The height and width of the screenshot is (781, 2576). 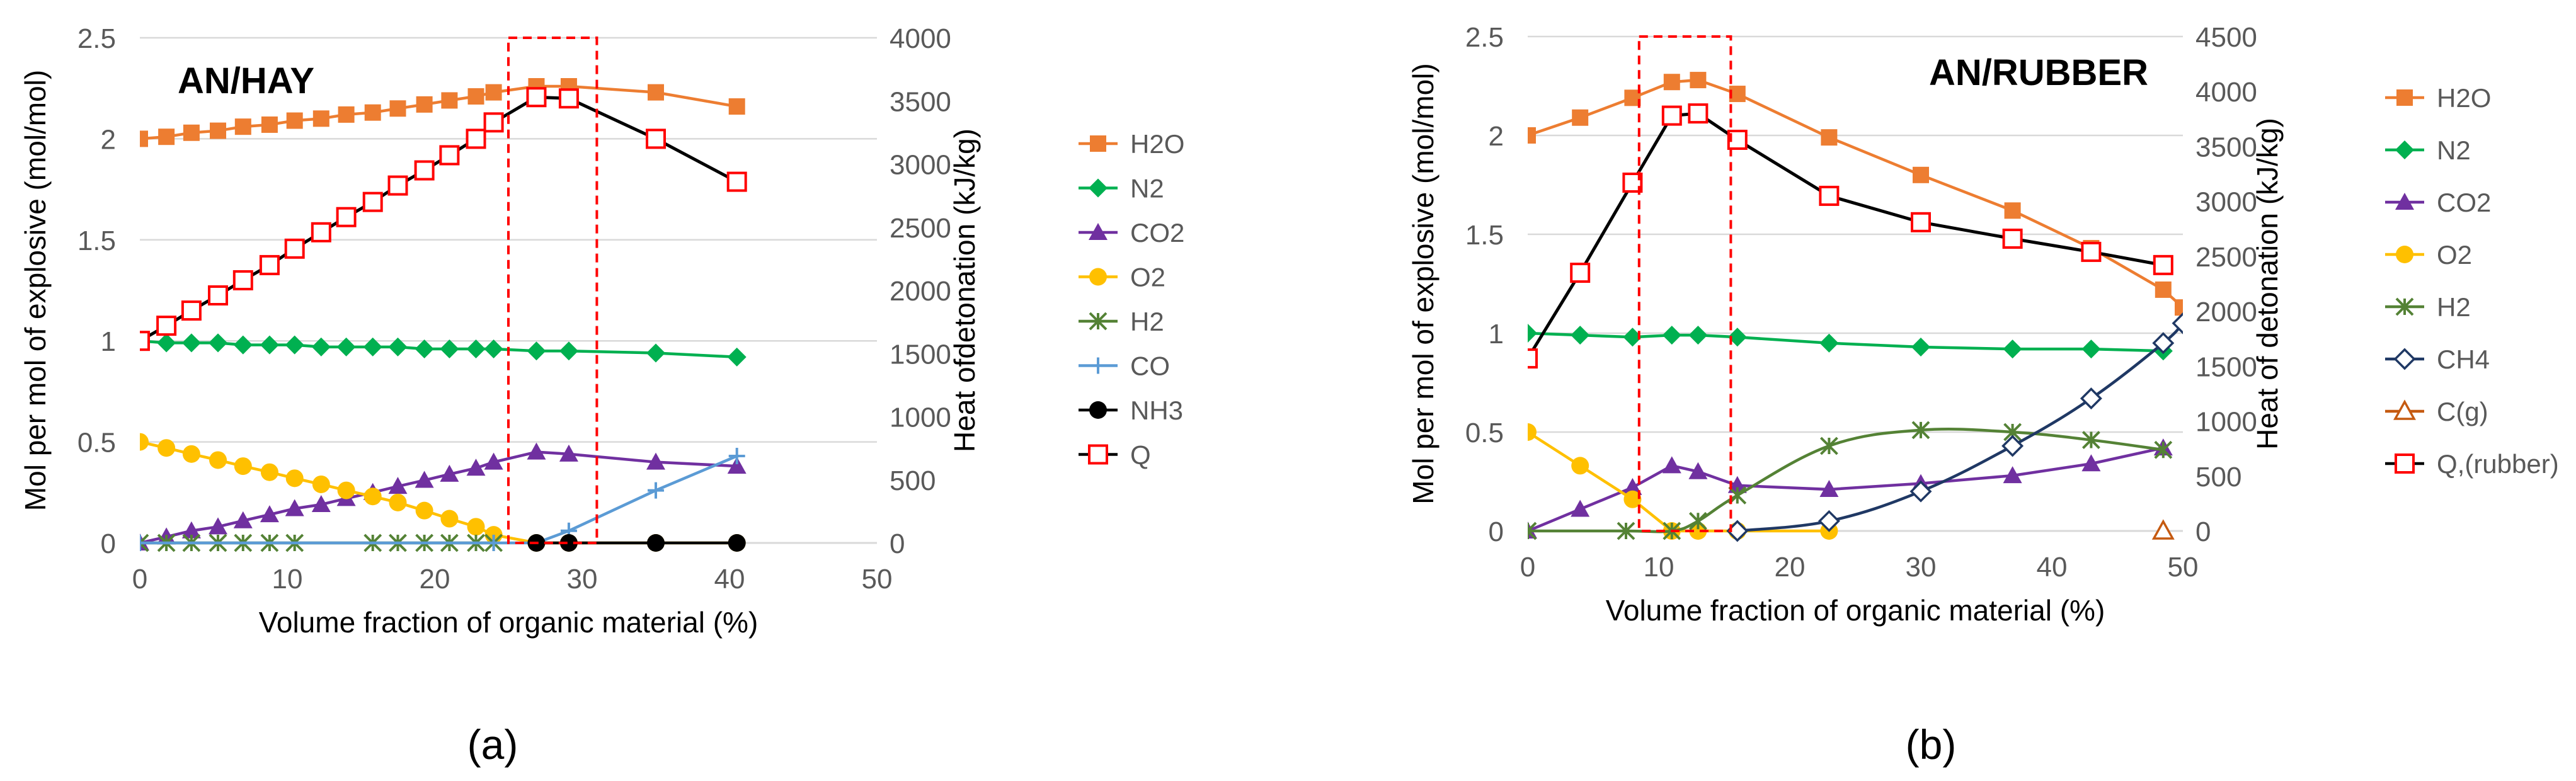 What do you see at coordinates (1851, 342) in the screenshot?
I see `series-n2` at bounding box center [1851, 342].